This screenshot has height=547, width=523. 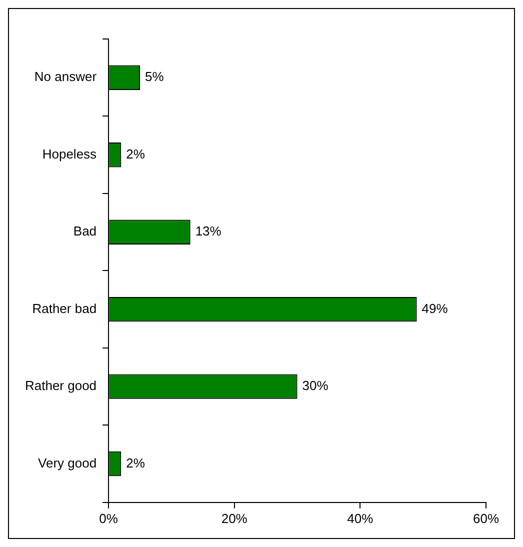 What do you see at coordinates (108, 518) in the screenshot?
I see `x-tick-label: 0%` at bounding box center [108, 518].